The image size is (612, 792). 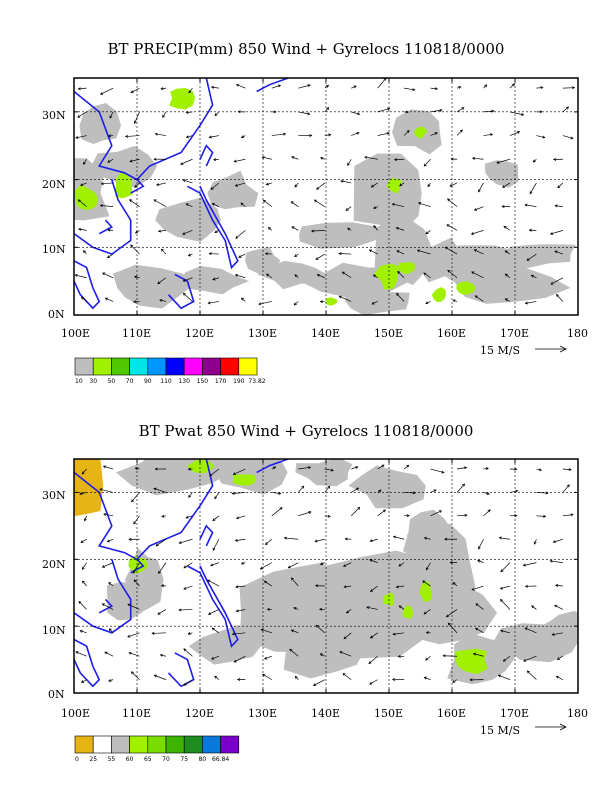 I want to click on panel1-lat-10n: 10N, so click(x=54, y=249).